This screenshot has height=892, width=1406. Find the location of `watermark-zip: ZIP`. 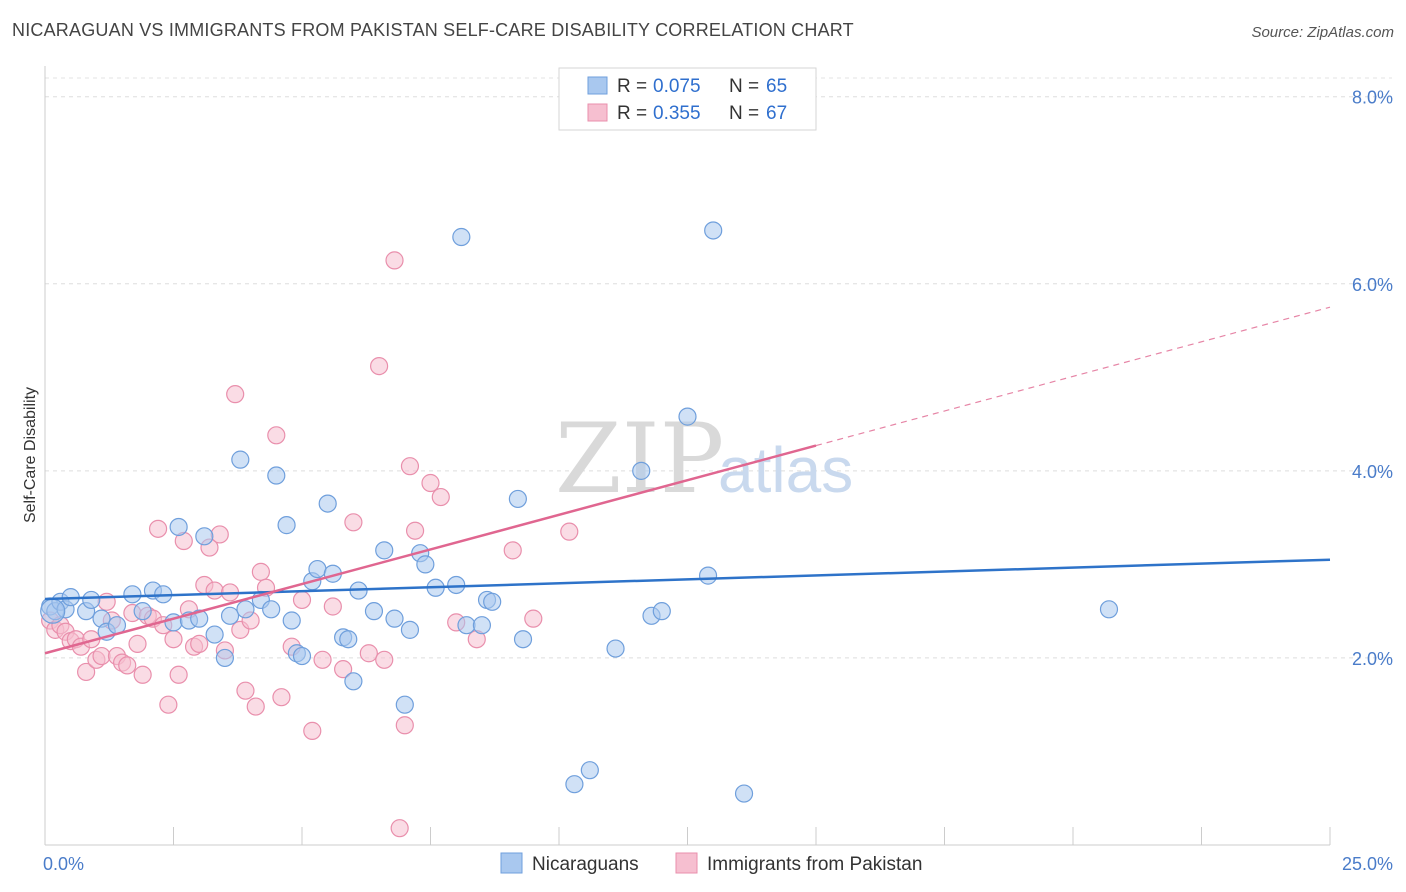

watermark-zip: ZIP is located at coordinates (639, 459).